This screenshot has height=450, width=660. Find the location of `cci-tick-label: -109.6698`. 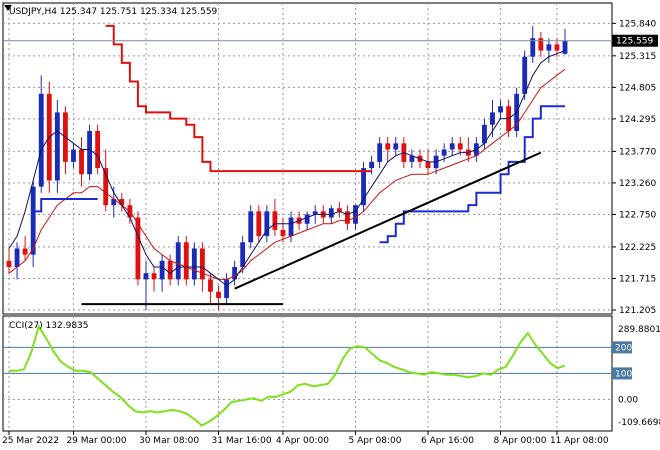

cci-tick-label: -109.6698 is located at coordinates (639, 423).